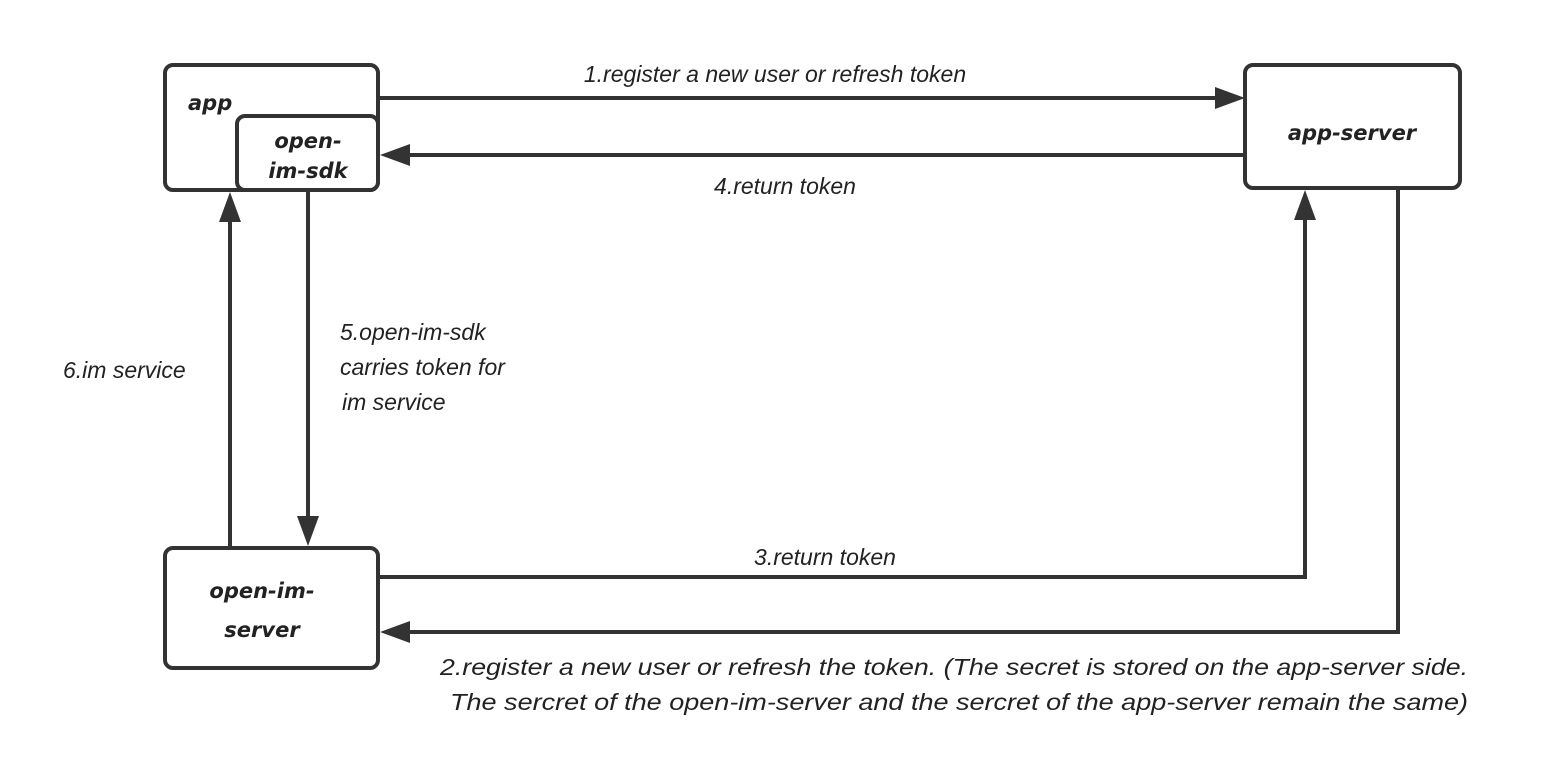 This screenshot has width=1568, height=769. What do you see at coordinates (812, 171) in the screenshot?
I see `edge-4-return-token: 4.return token` at bounding box center [812, 171].